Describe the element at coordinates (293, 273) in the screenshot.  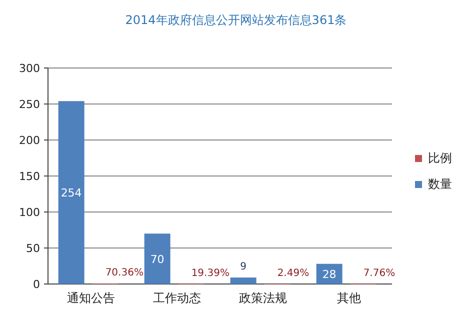
I see `data-label: 2.49%` at that location.